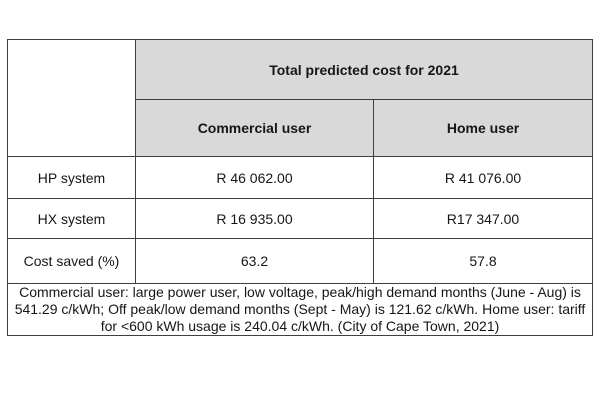  I want to click on cell-hp-commercial: R 46 062.00, so click(254, 177).